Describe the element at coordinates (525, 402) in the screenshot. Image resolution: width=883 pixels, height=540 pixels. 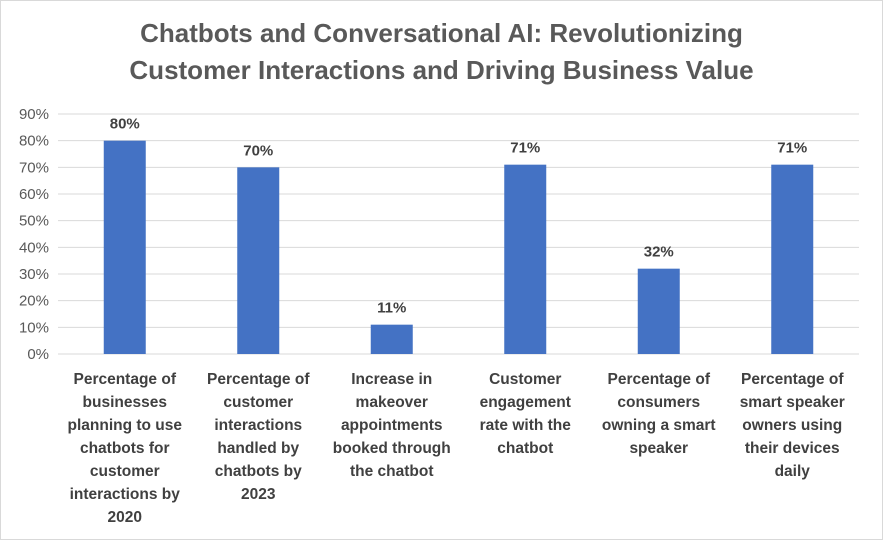
I see `x-category-label-line: engagement` at that location.